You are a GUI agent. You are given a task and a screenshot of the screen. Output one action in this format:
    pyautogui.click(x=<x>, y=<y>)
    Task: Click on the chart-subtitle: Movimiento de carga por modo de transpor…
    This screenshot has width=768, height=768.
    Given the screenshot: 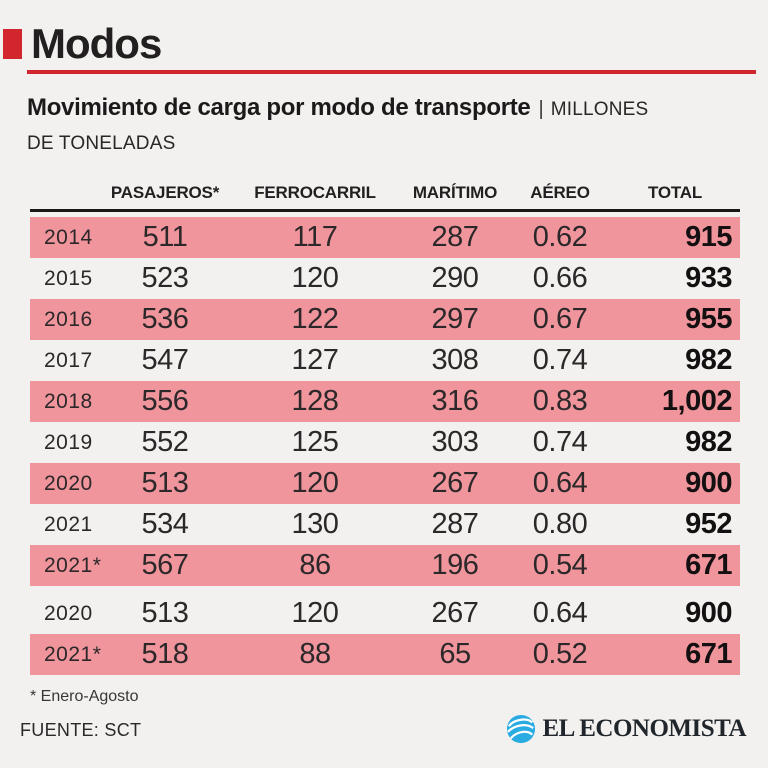 What is the action you would take?
    pyautogui.click(x=394, y=126)
    